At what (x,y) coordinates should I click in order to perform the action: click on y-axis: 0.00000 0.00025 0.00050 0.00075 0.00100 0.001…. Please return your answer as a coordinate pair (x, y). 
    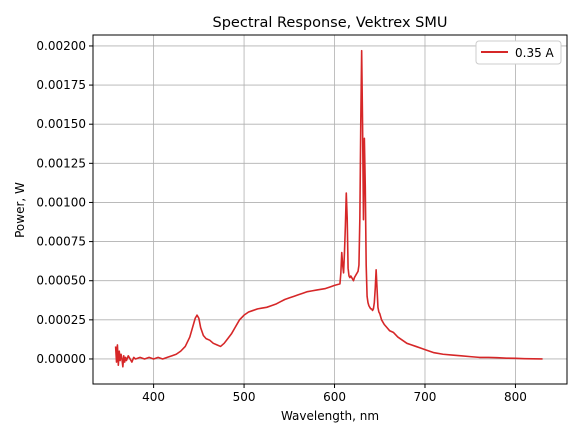
    Looking at the image, I should click on (64, 202).